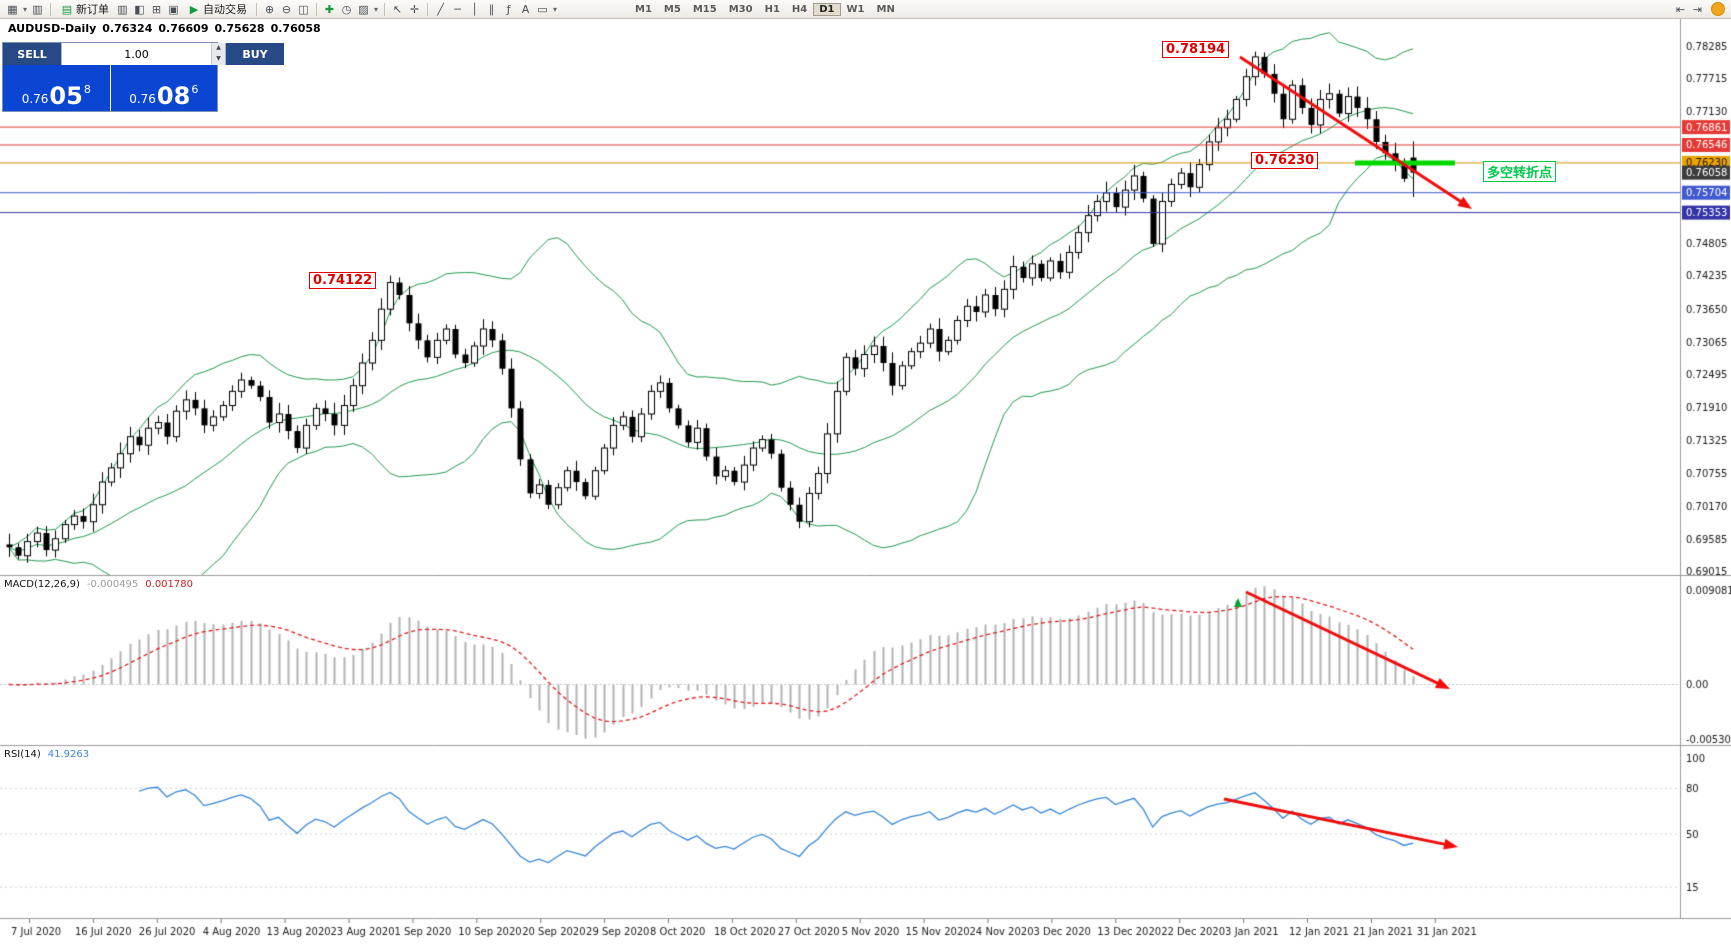  I want to click on fibonacci-icon: ƒ, so click(508, 9).